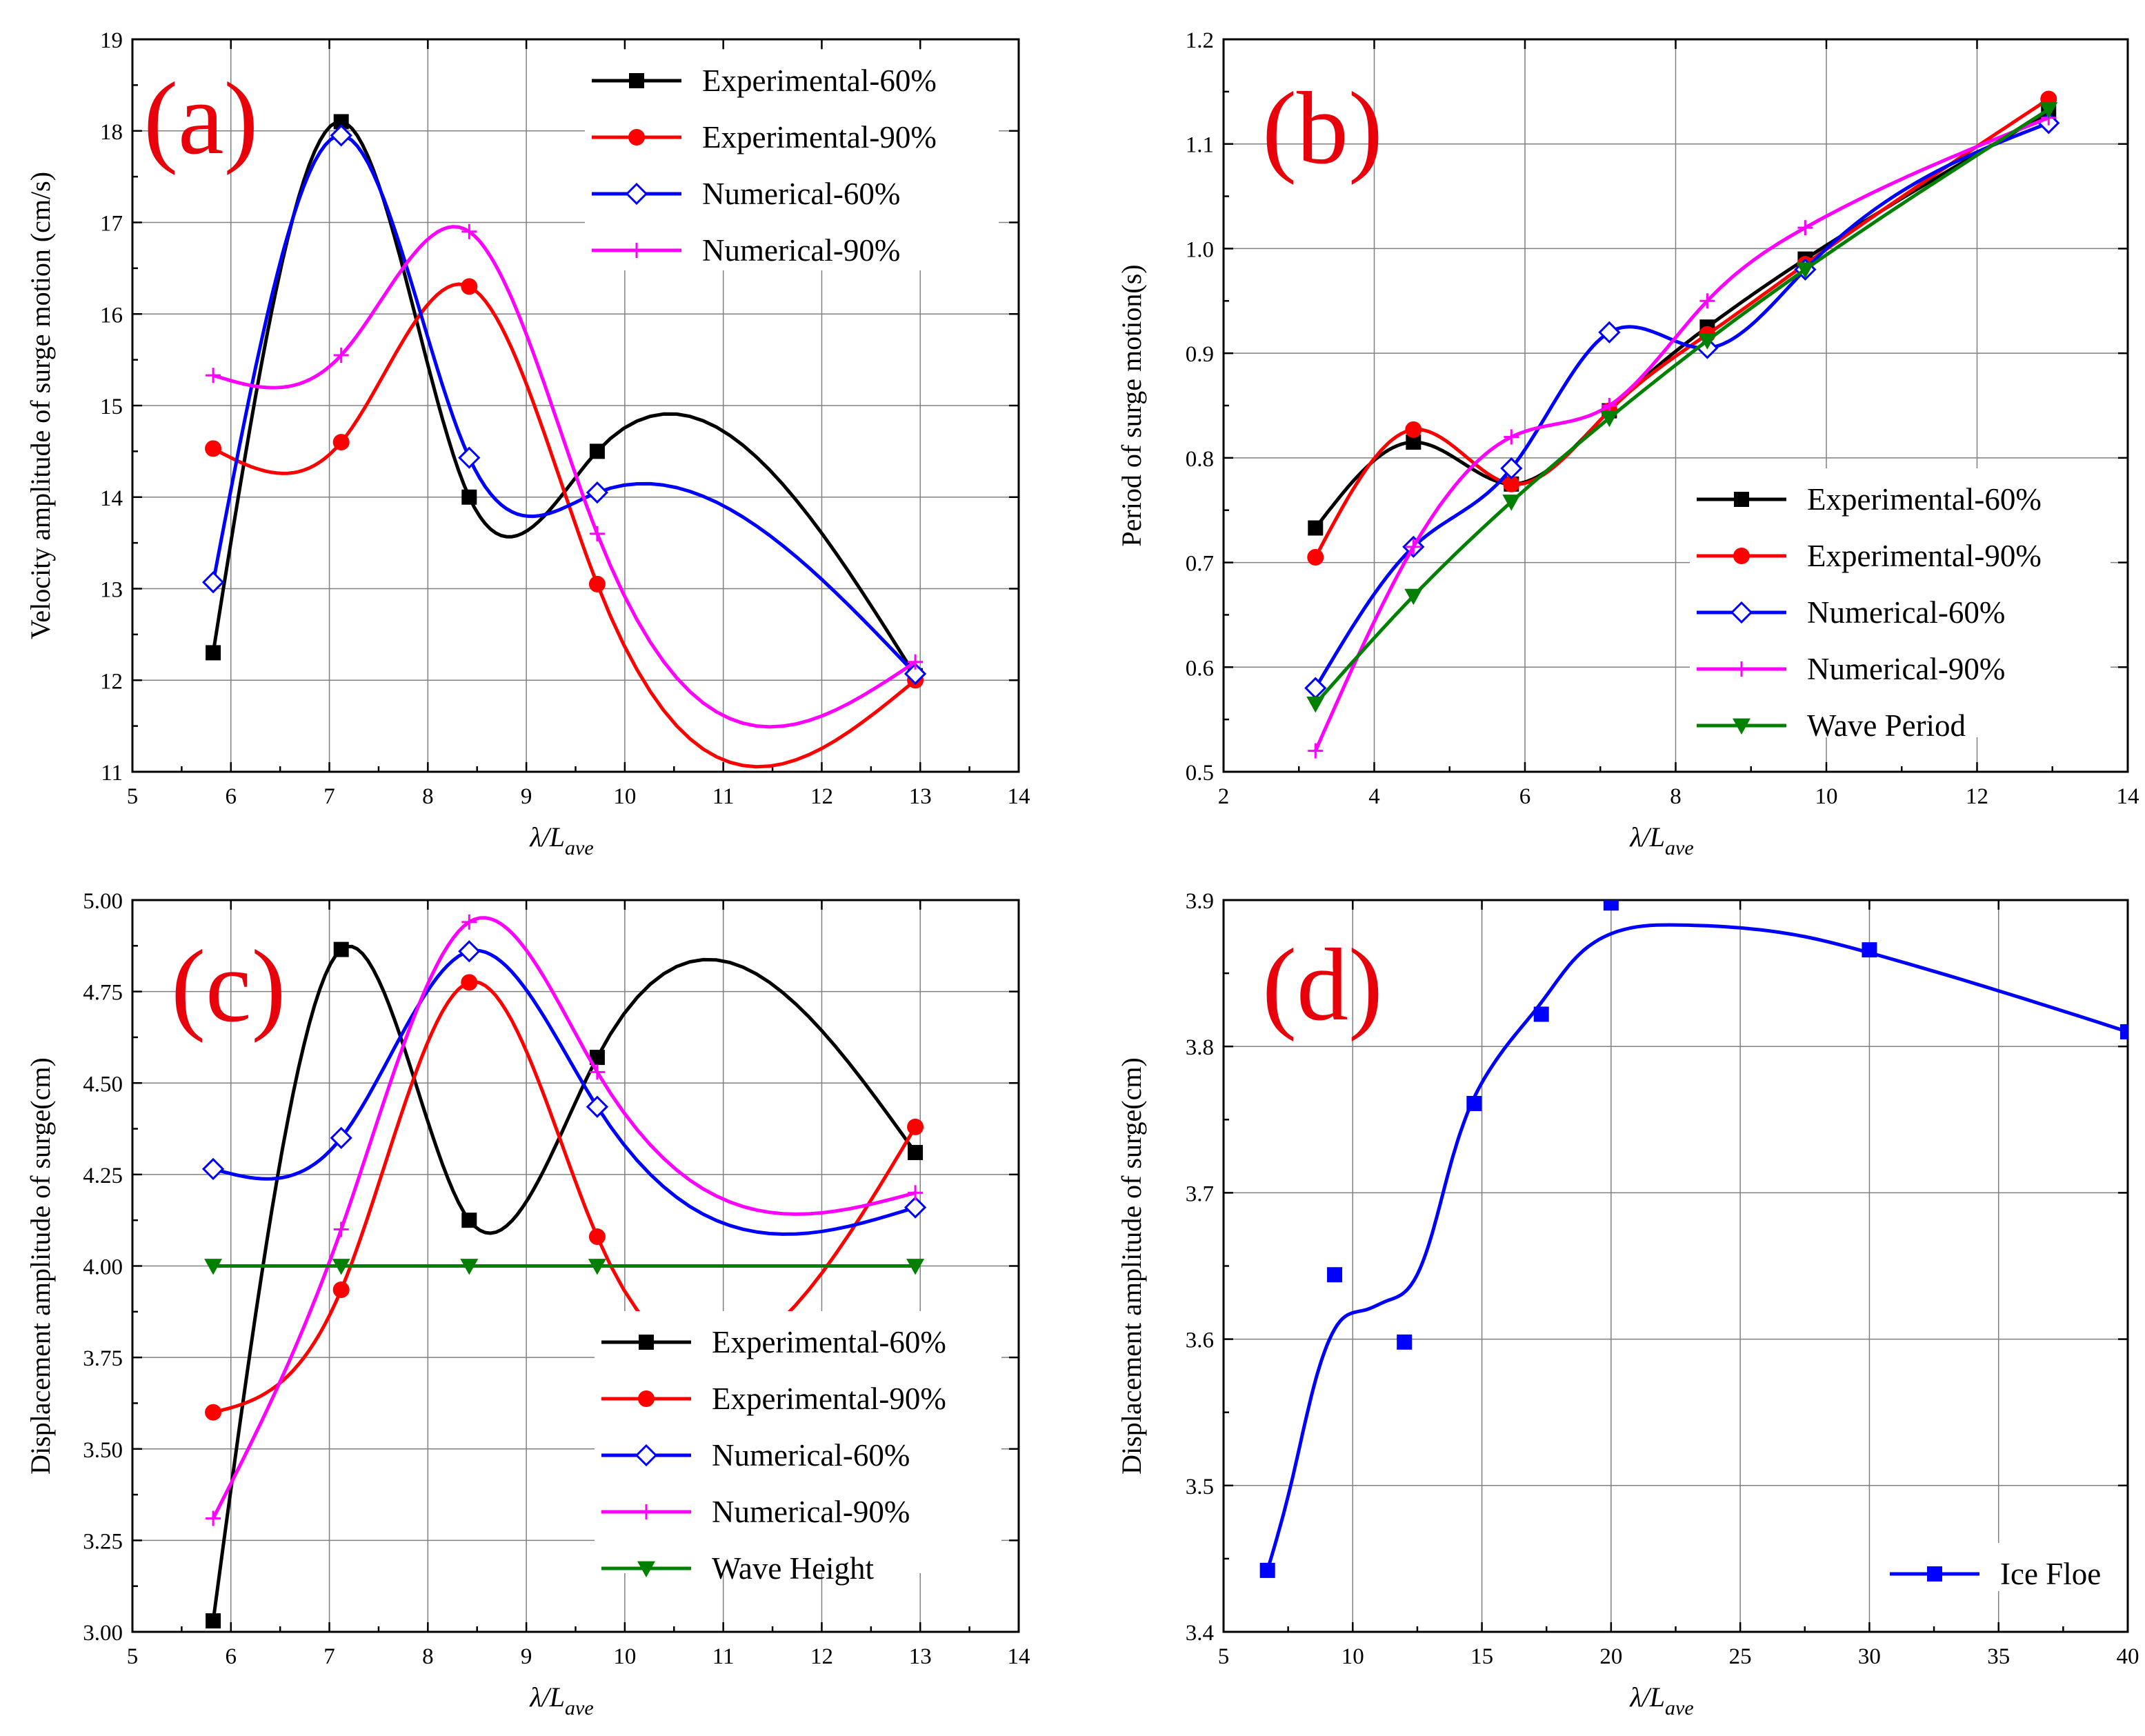 Image resolution: width=2145 pixels, height=1736 pixels. Describe the element at coordinates (133, 796) in the screenshot. I see `x-tick-label: 5` at that location.